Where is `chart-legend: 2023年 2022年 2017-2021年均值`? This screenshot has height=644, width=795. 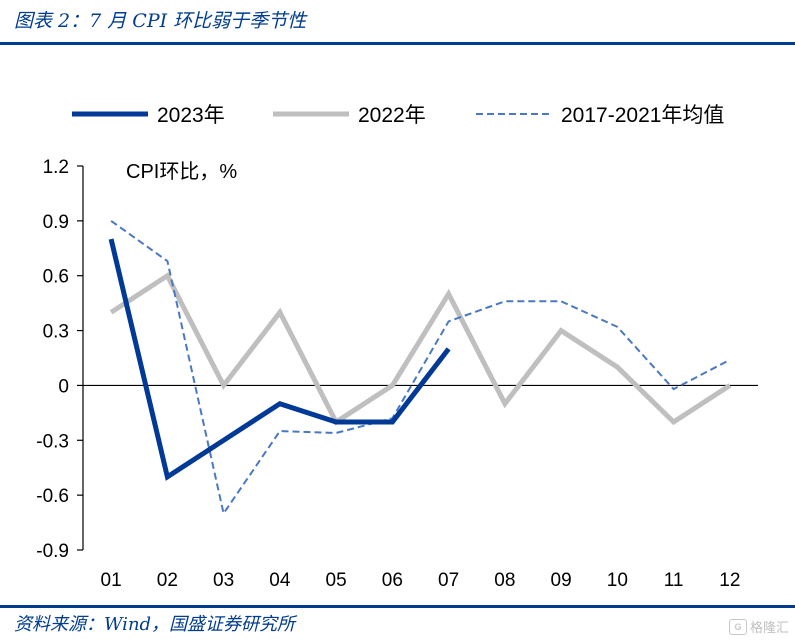
chart-legend: 2023年 2022年 2017-2021年均值 is located at coordinates (398, 115).